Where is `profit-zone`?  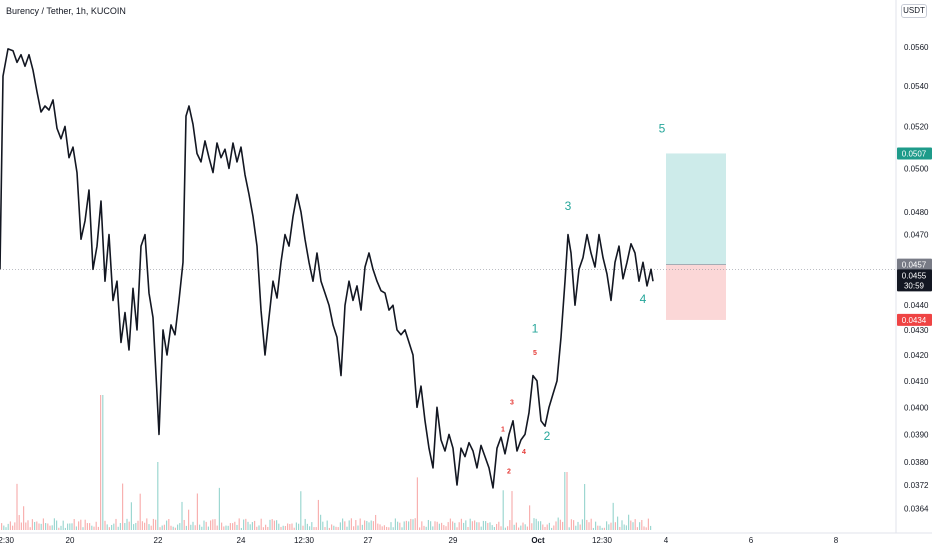
profit-zone is located at coordinates (696, 209).